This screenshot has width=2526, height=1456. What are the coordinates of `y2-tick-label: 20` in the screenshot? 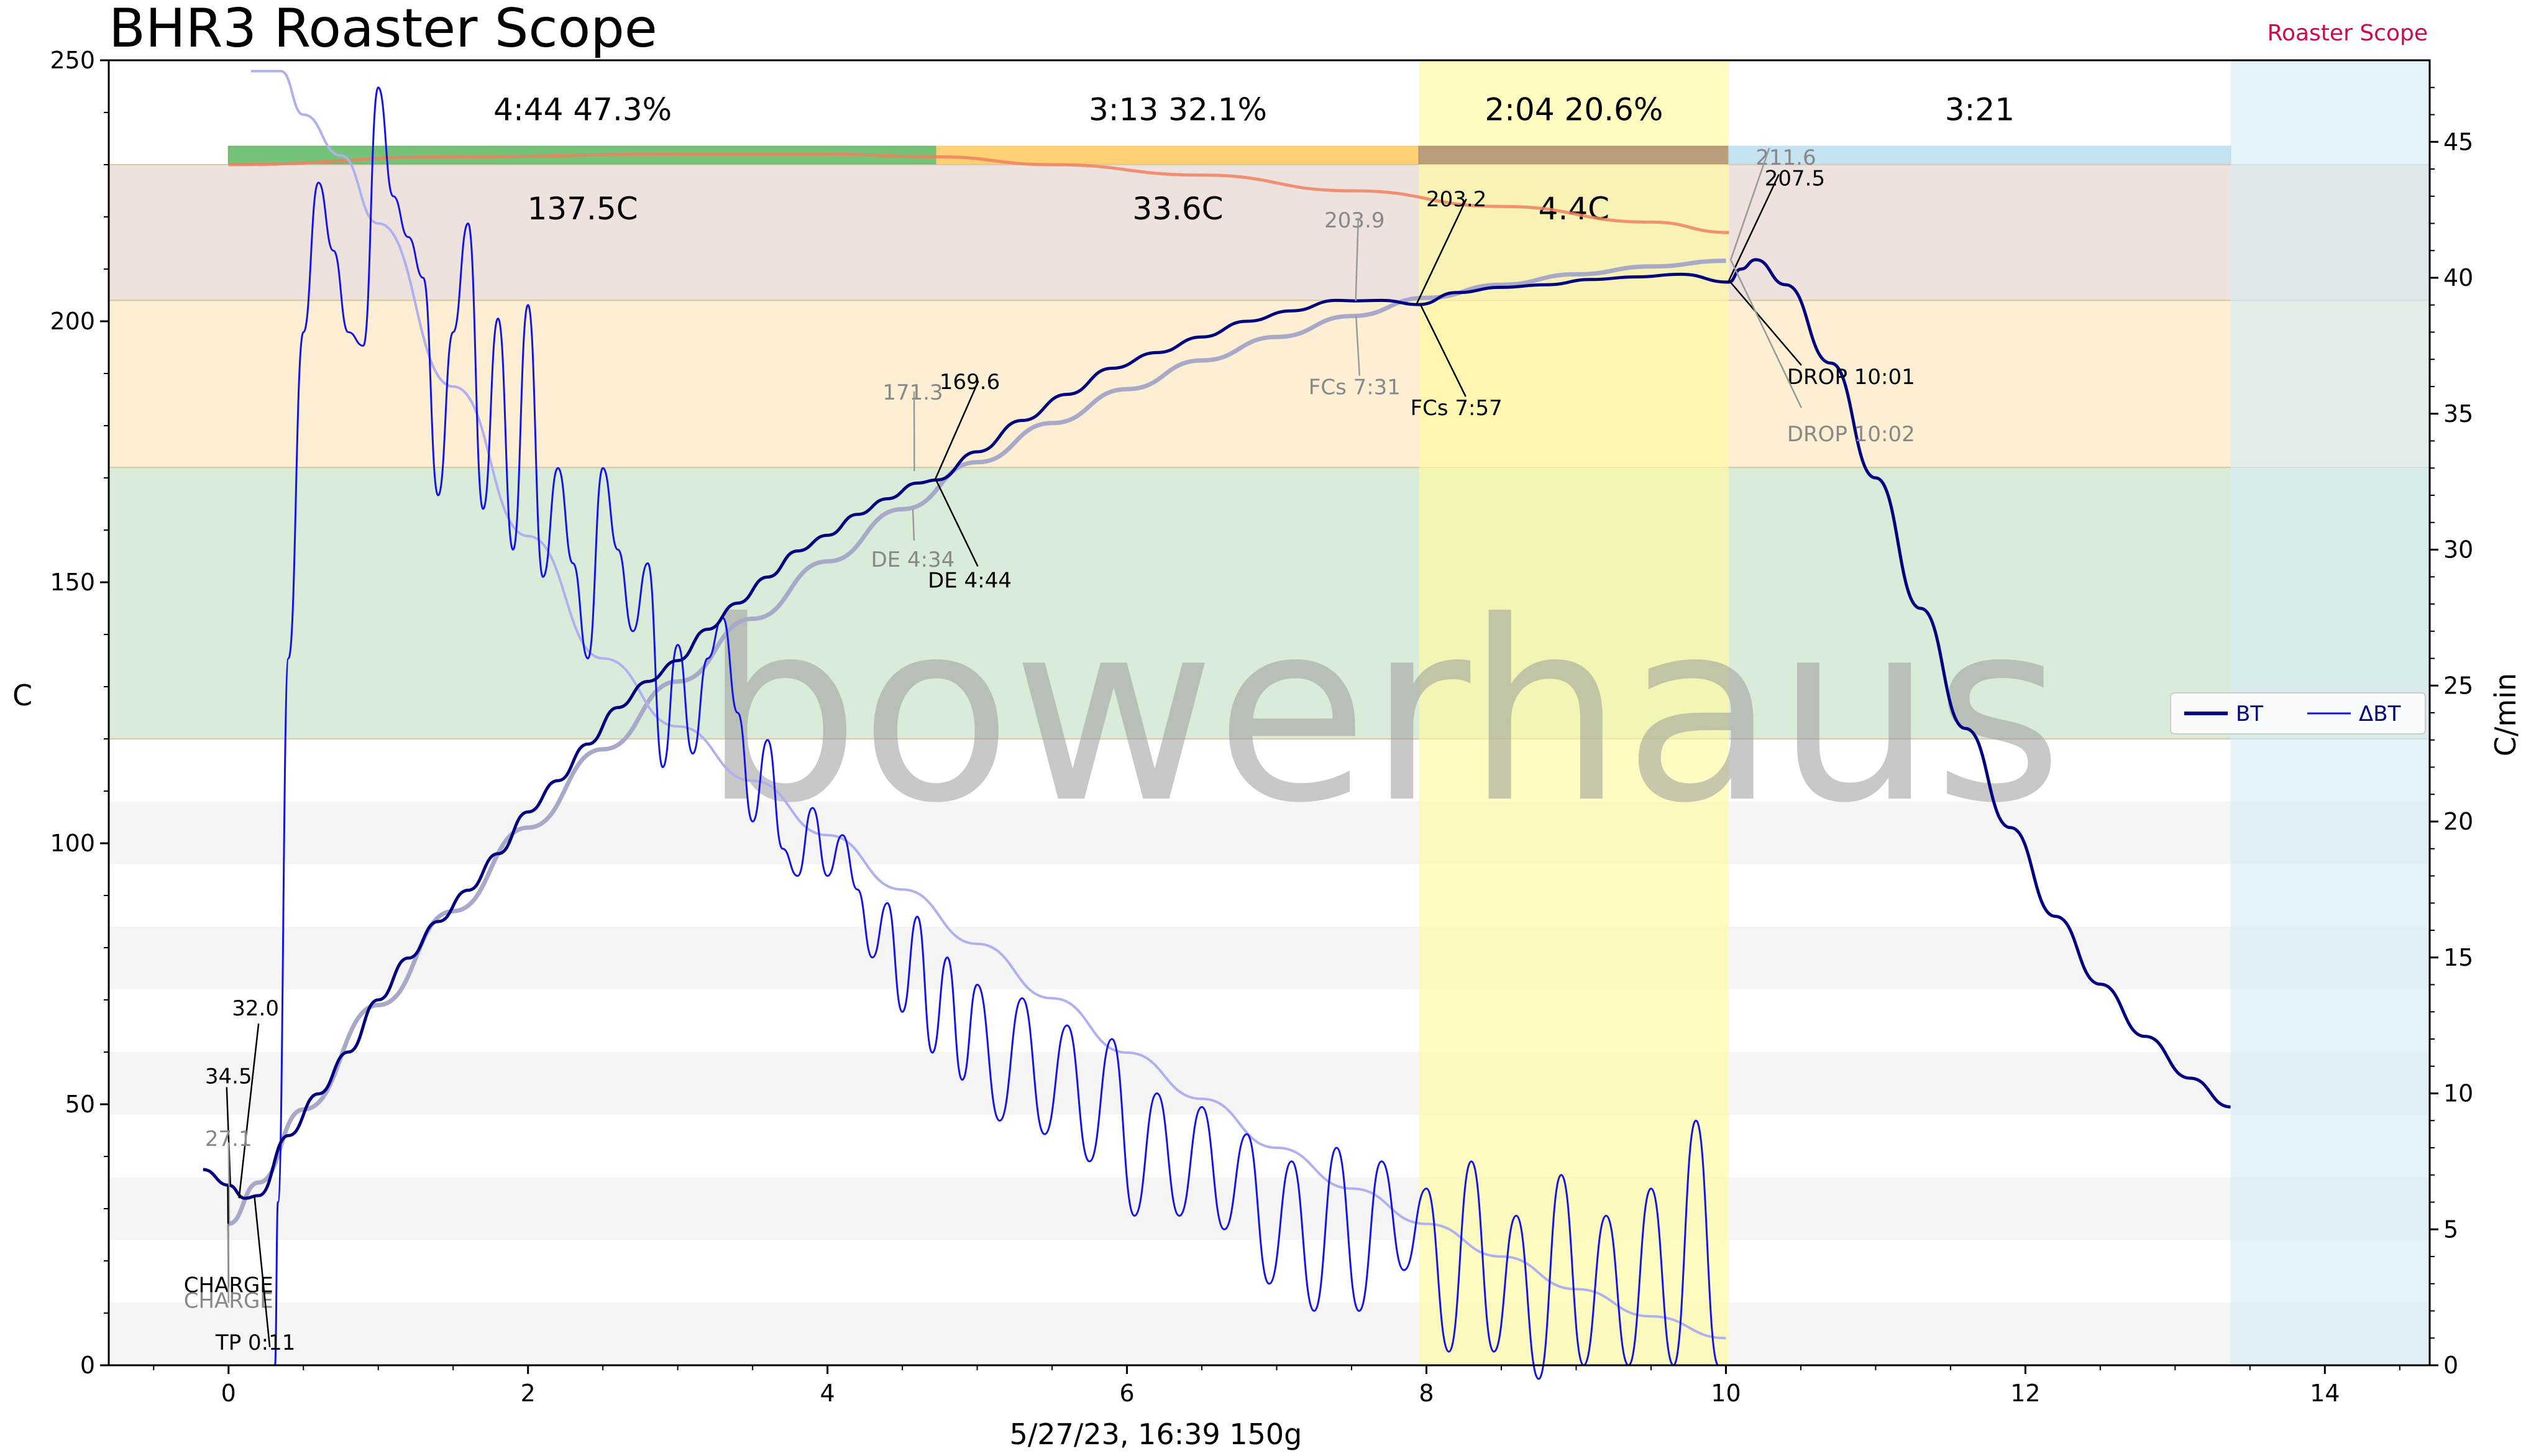 It's located at (2458, 822).